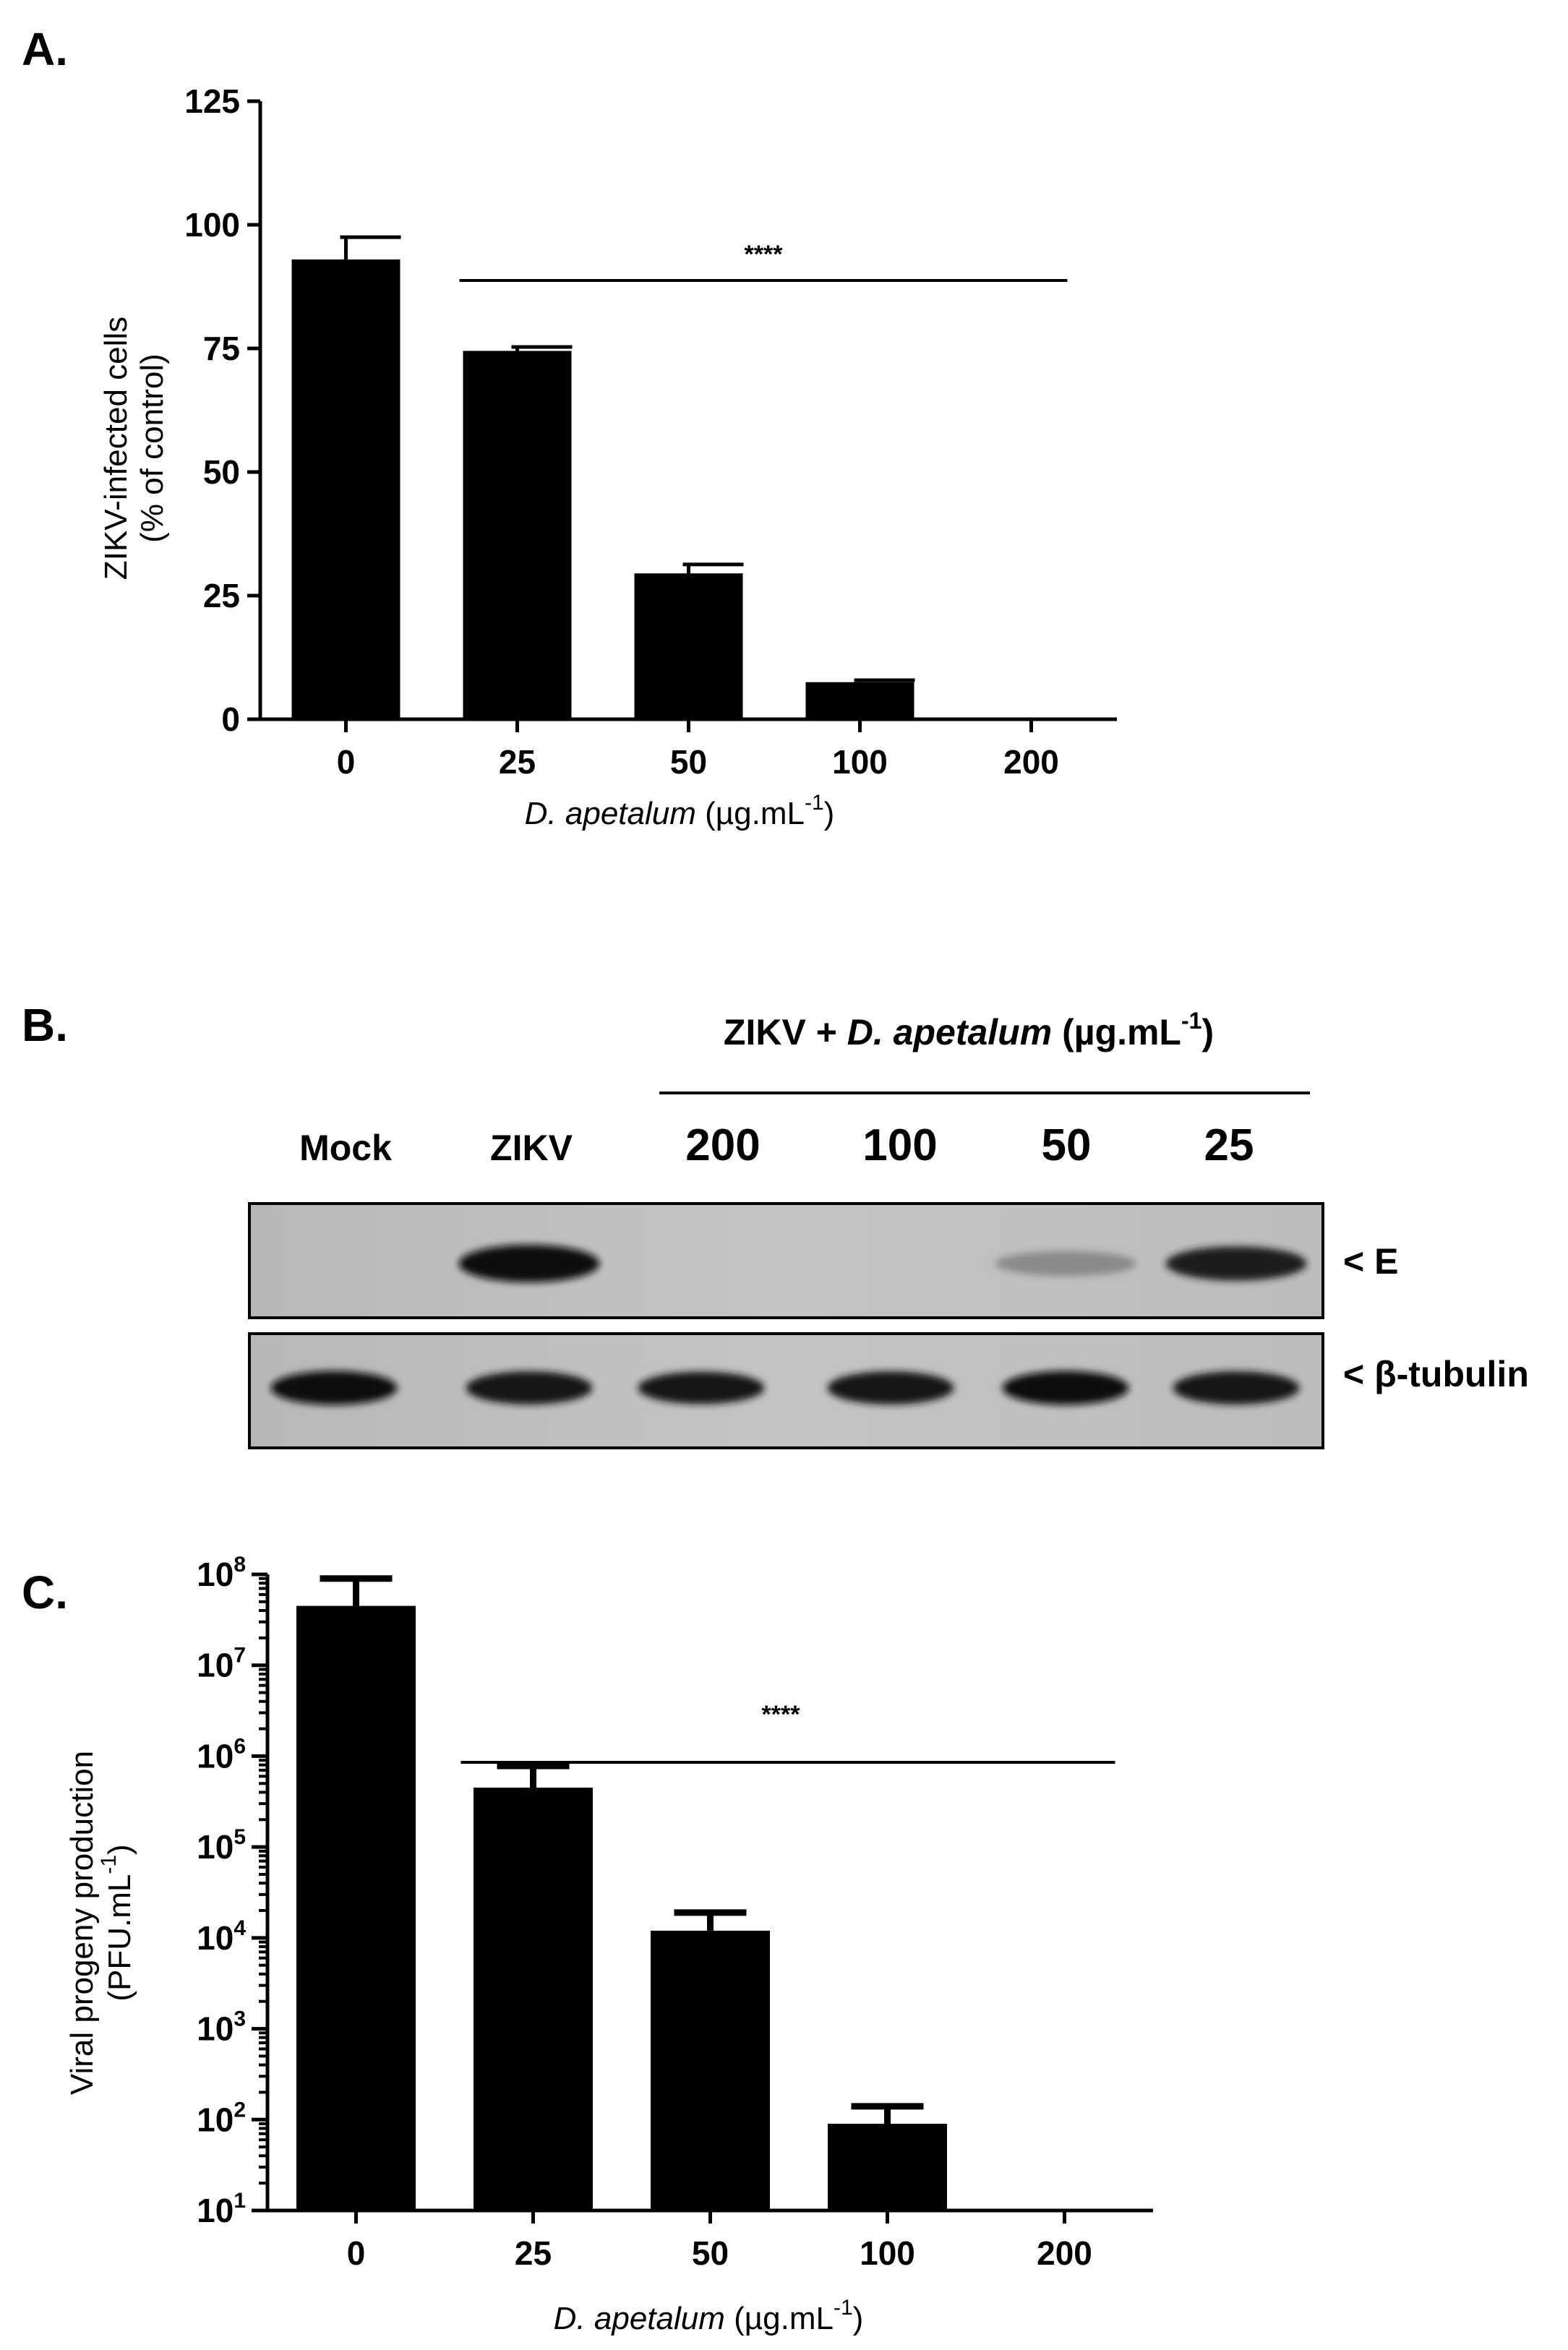 This screenshot has height=2350, width=1568. I want to click on chart-c-xtick-label: 25, so click(533, 2253).